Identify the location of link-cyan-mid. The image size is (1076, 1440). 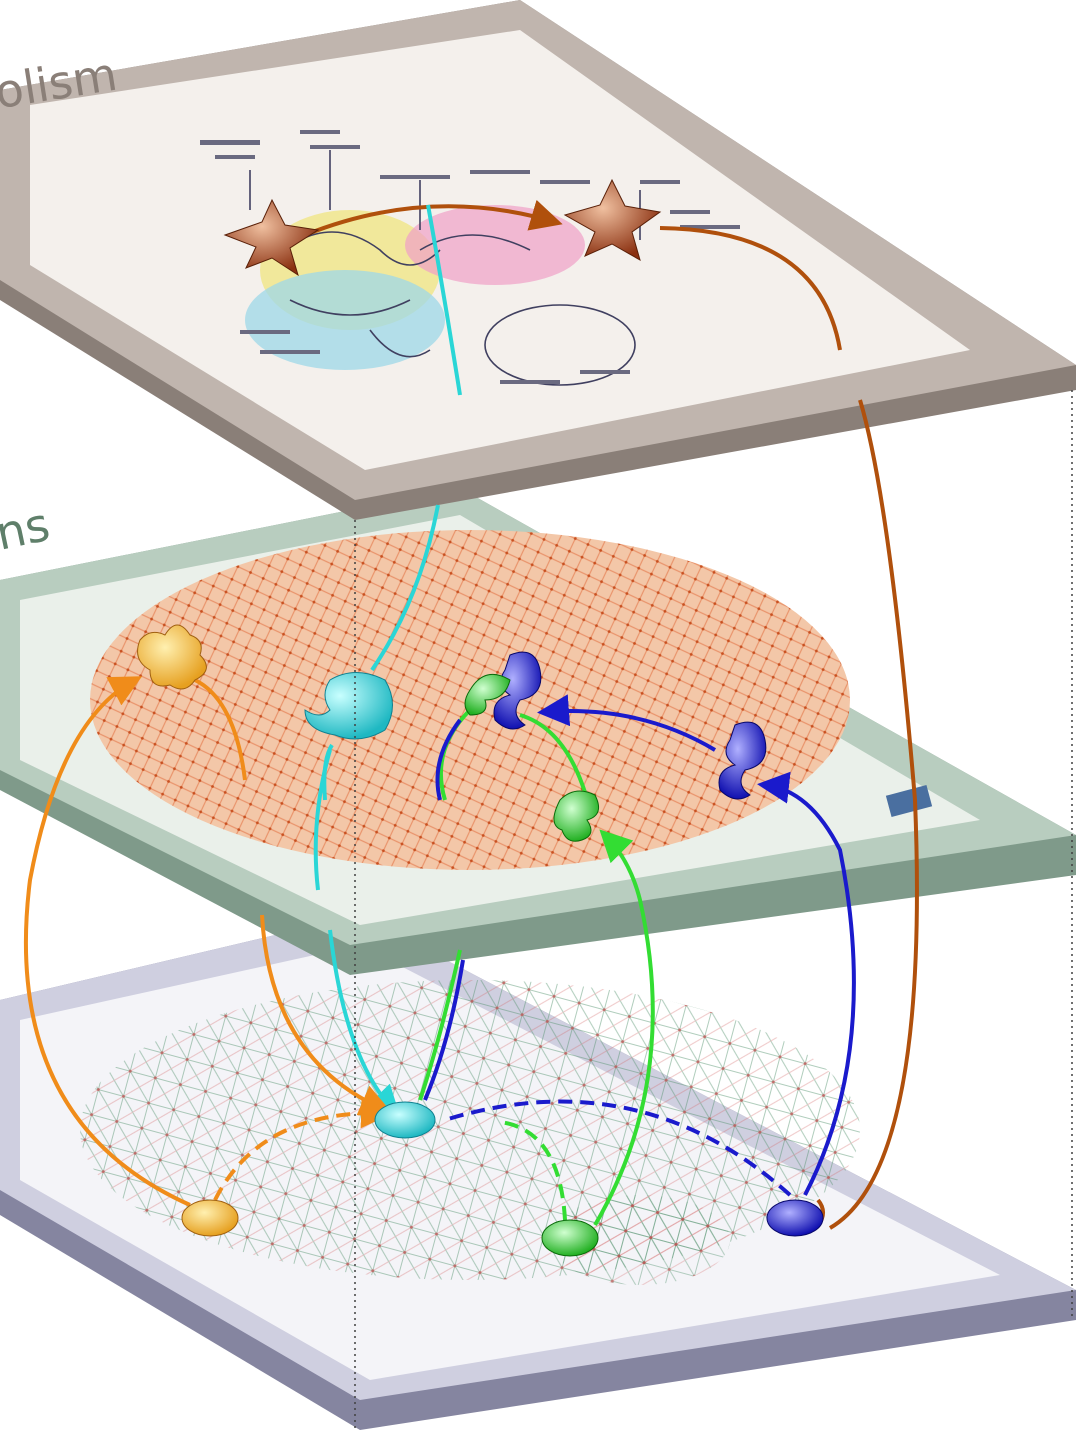
(405, 588).